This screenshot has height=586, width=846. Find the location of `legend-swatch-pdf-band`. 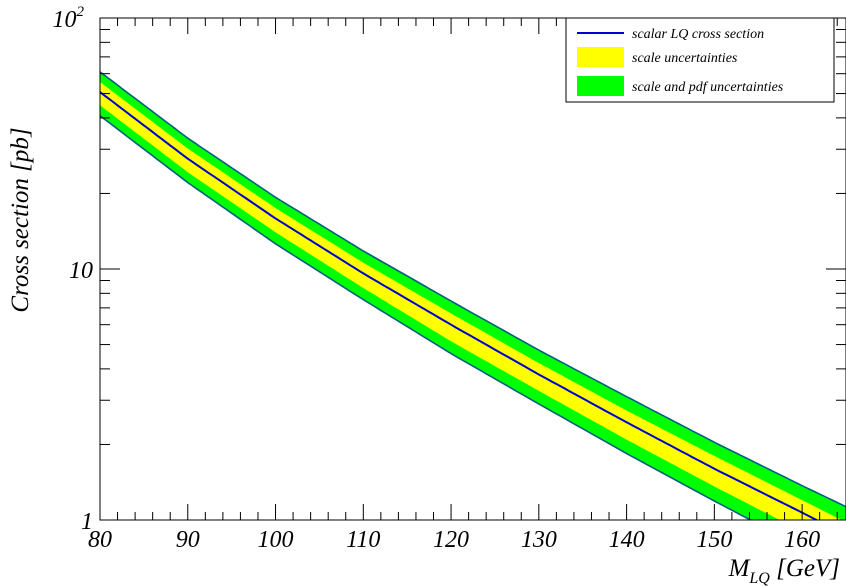

legend-swatch-pdf-band is located at coordinates (600, 86).